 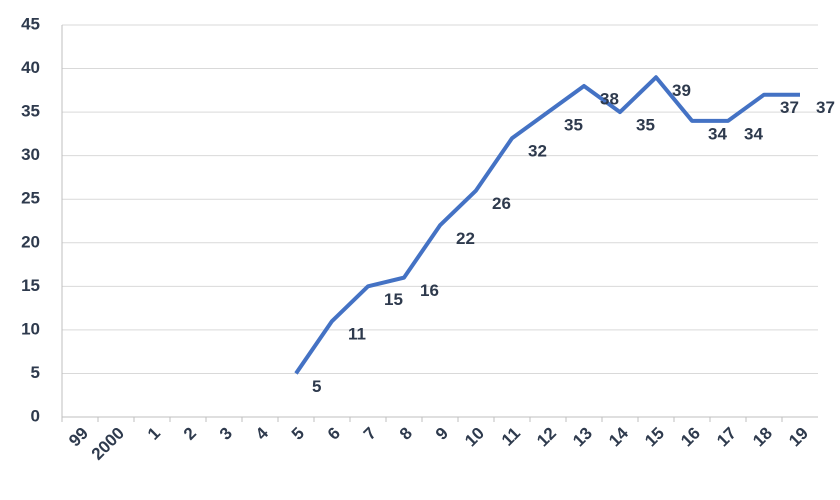 What do you see at coordinates (357, 334) in the screenshot?
I see `data-label: 11` at bounding box center [357, 334].